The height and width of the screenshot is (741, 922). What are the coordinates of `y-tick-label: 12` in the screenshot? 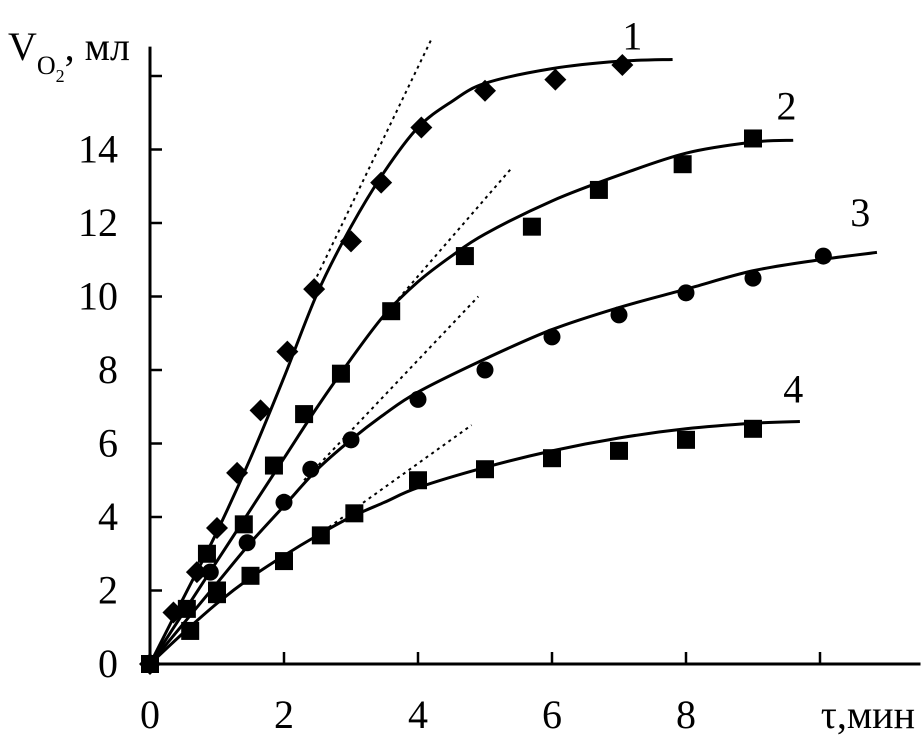 It's located at (98, 222).